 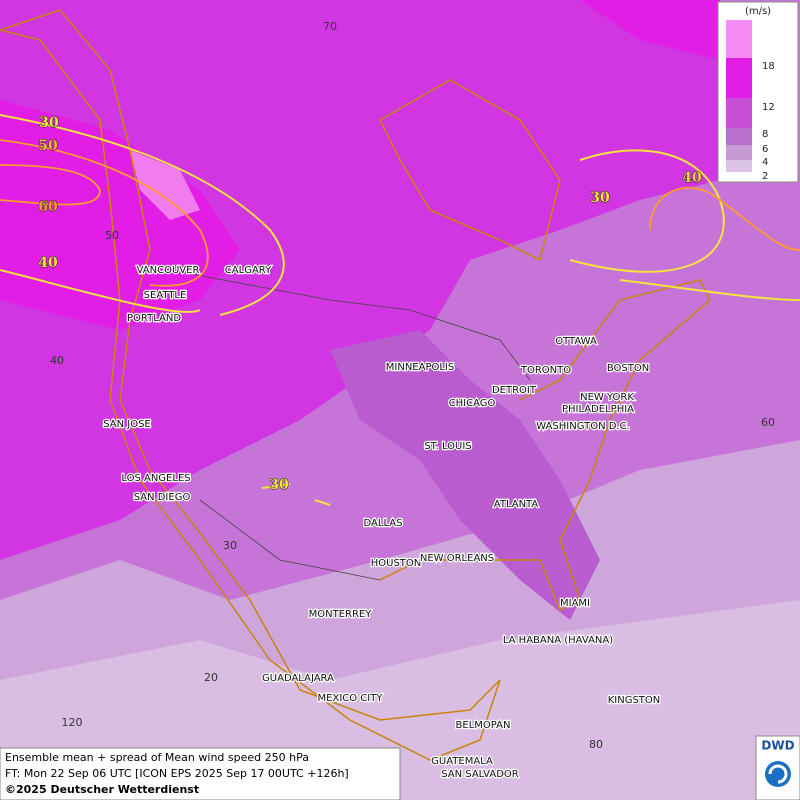 I want to click on city-label: SAN SALVADOR, so click(x=479, y=774).